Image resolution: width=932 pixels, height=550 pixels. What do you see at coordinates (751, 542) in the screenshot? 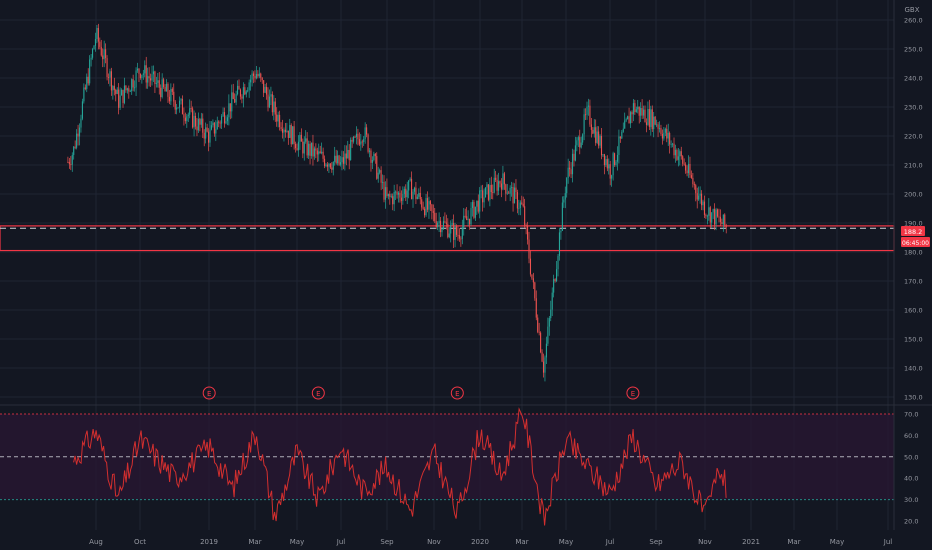
I see `x-tick-label: 2021` at bounding box center [751, 542].